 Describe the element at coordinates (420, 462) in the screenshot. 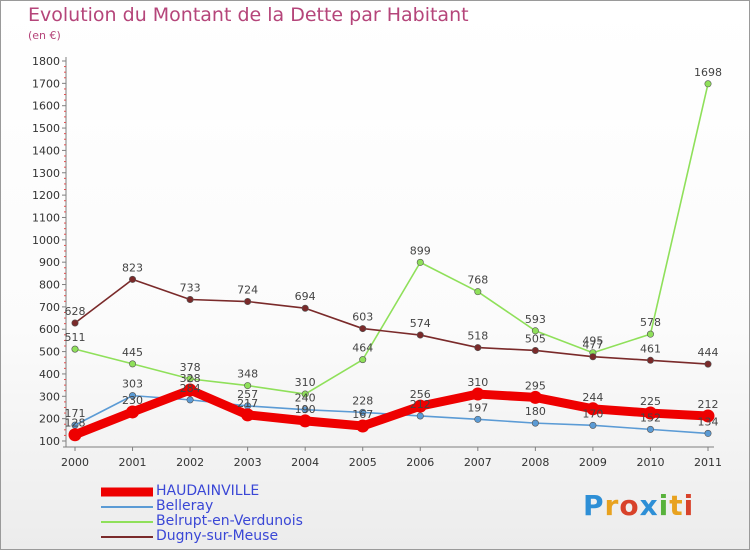

I see `x-tick-label: 2006` at that location.